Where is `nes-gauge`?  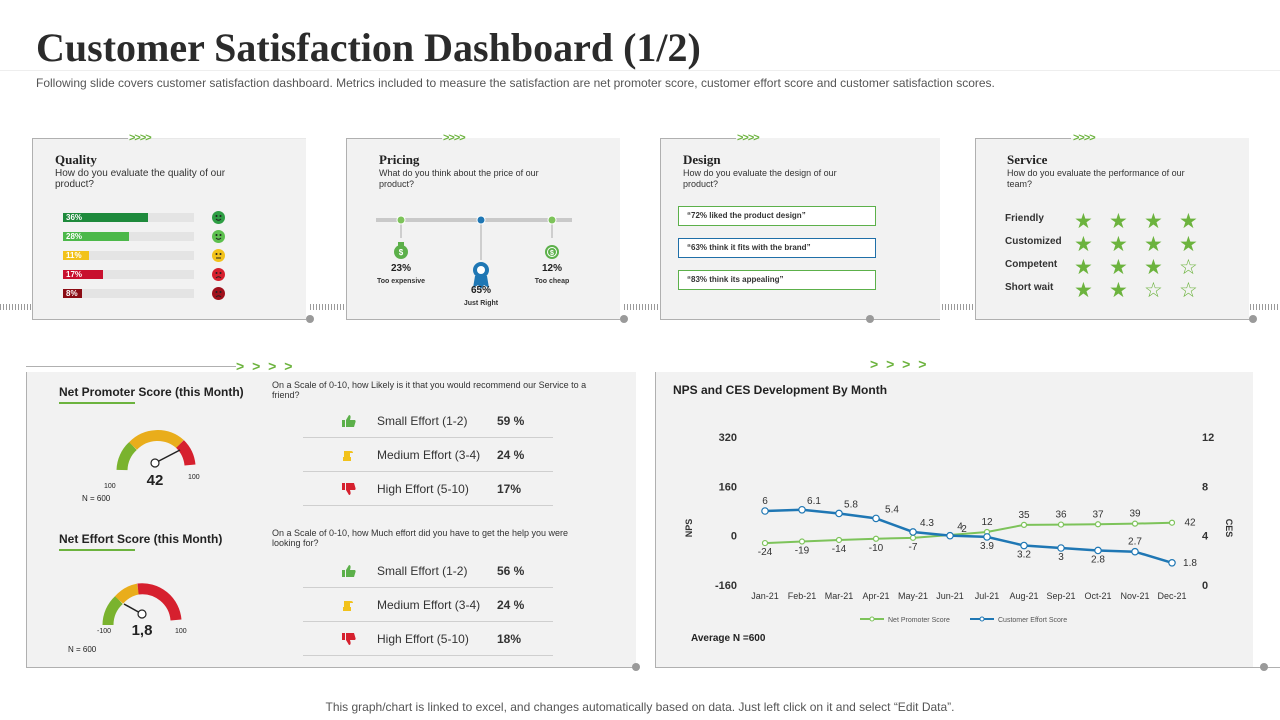 nes-gauge is located at coordinates (142, 604).